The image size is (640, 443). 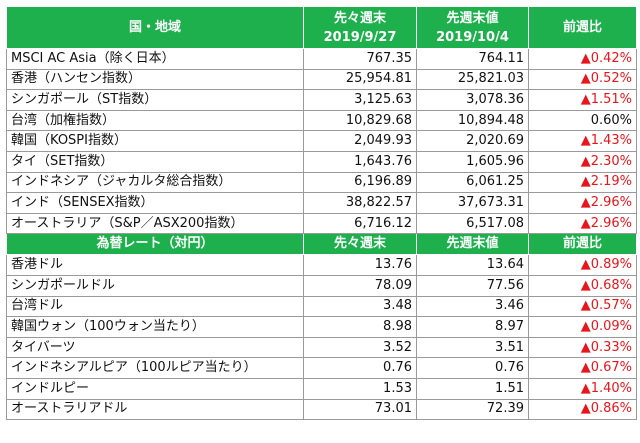 What do you see at coordinates (472, 306) in the screenshot?
I see `row-prev-week-value: 3.46` at bounding box center [472, 306].